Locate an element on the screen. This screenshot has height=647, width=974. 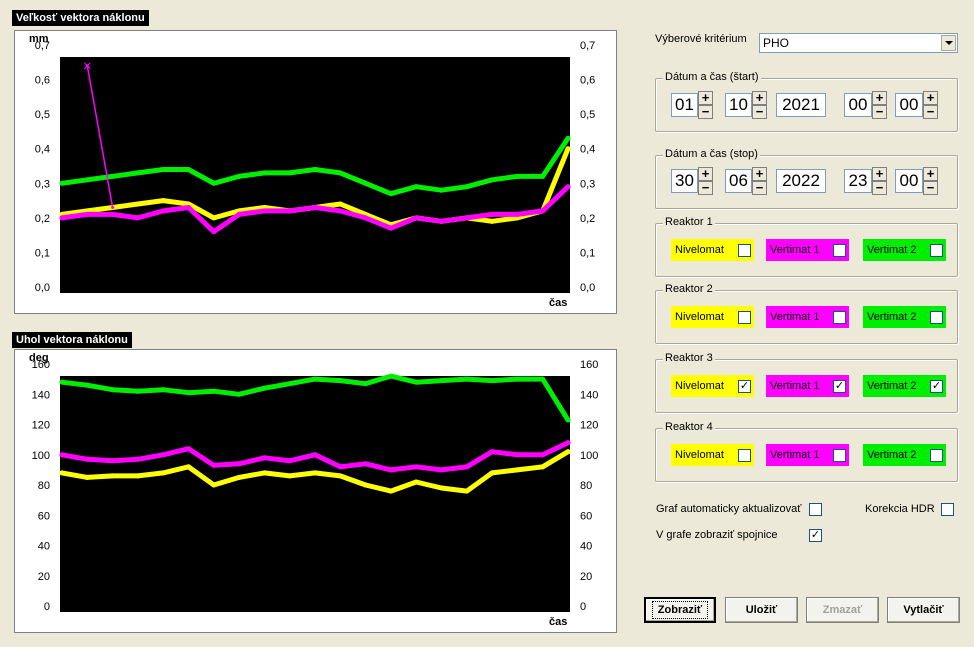
start-month-field: 10 is located at coordinates (738, 105).